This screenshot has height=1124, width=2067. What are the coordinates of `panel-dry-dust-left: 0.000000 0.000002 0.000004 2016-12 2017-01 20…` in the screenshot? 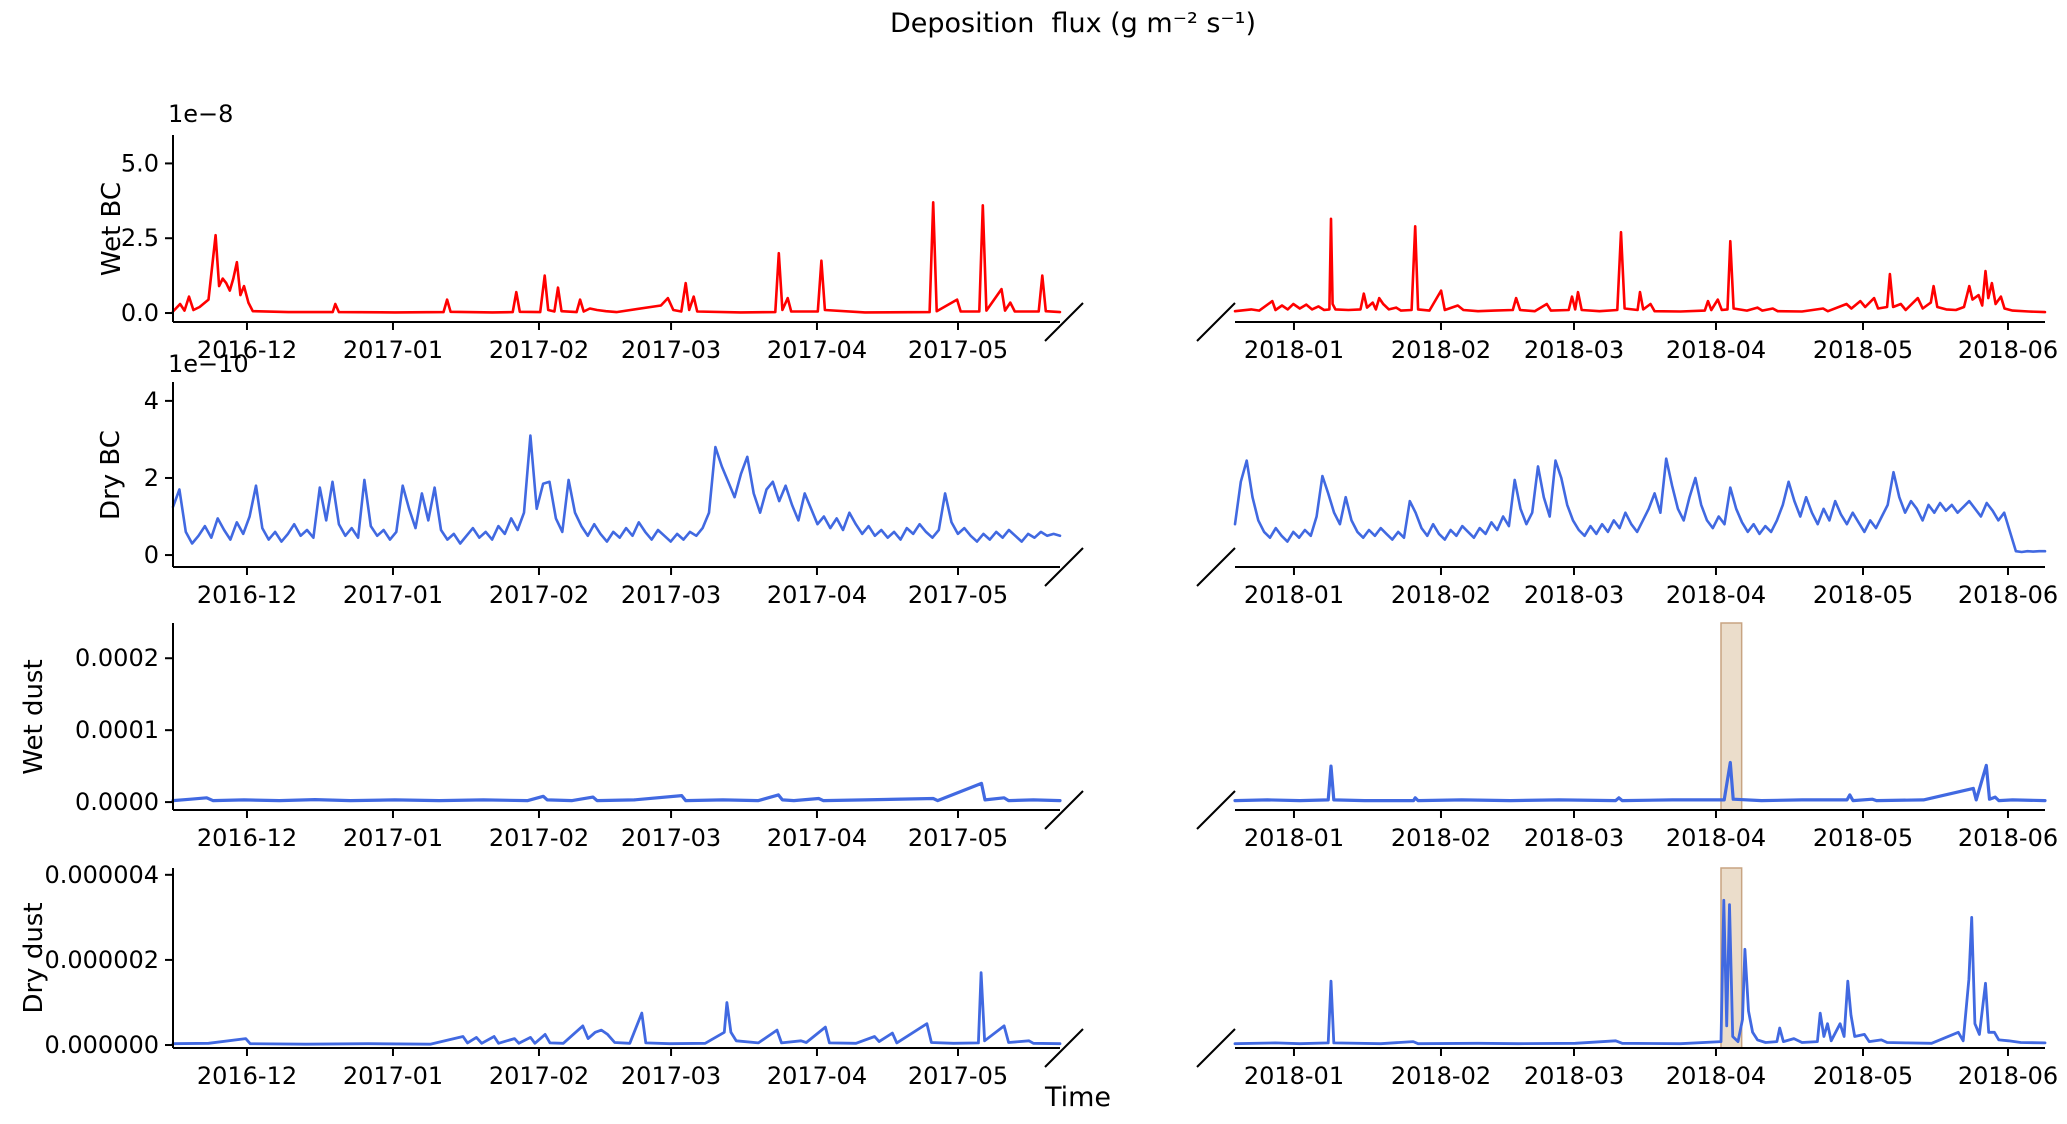 It's located at (564, 975).